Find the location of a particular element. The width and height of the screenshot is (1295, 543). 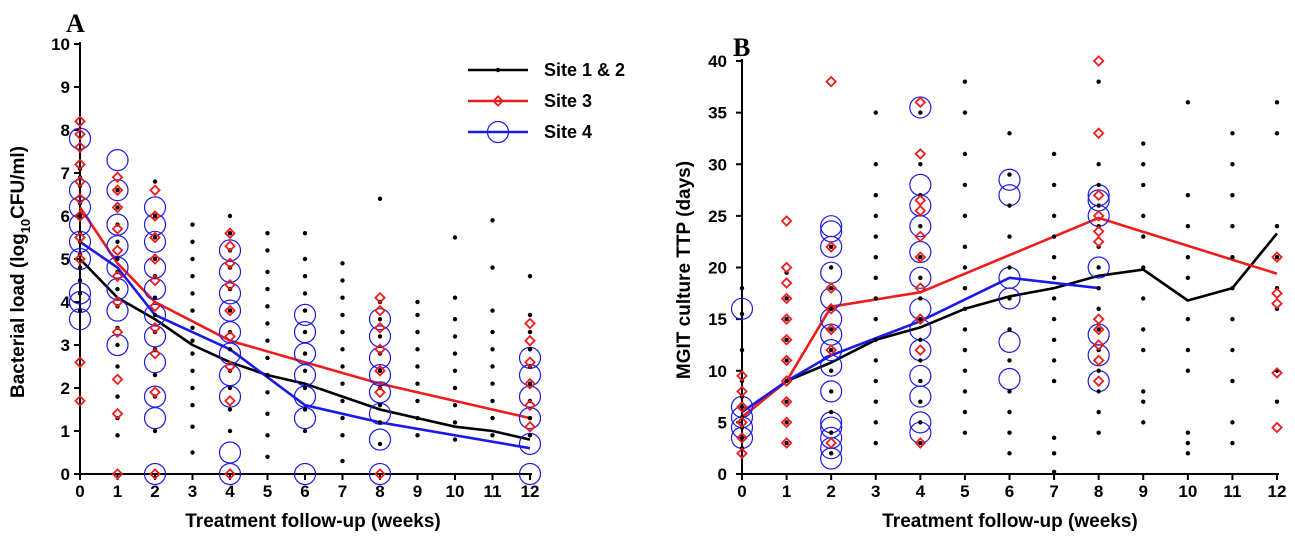

legend-entry-site3: Site 3 is located at coordinates (530, 101).